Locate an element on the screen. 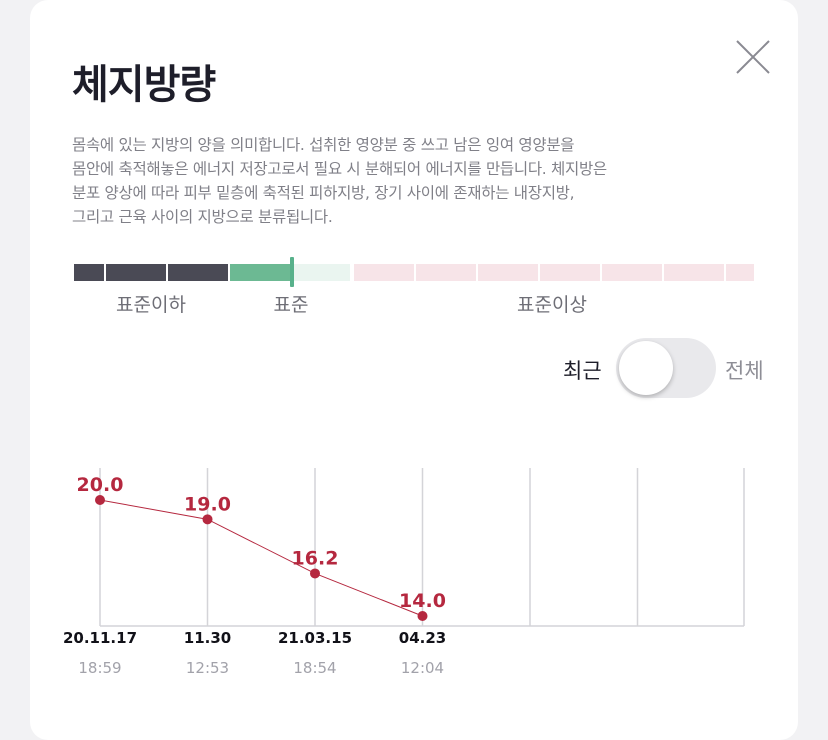  toggle-label-recent: 최근 is located at coordinates (582, 371).